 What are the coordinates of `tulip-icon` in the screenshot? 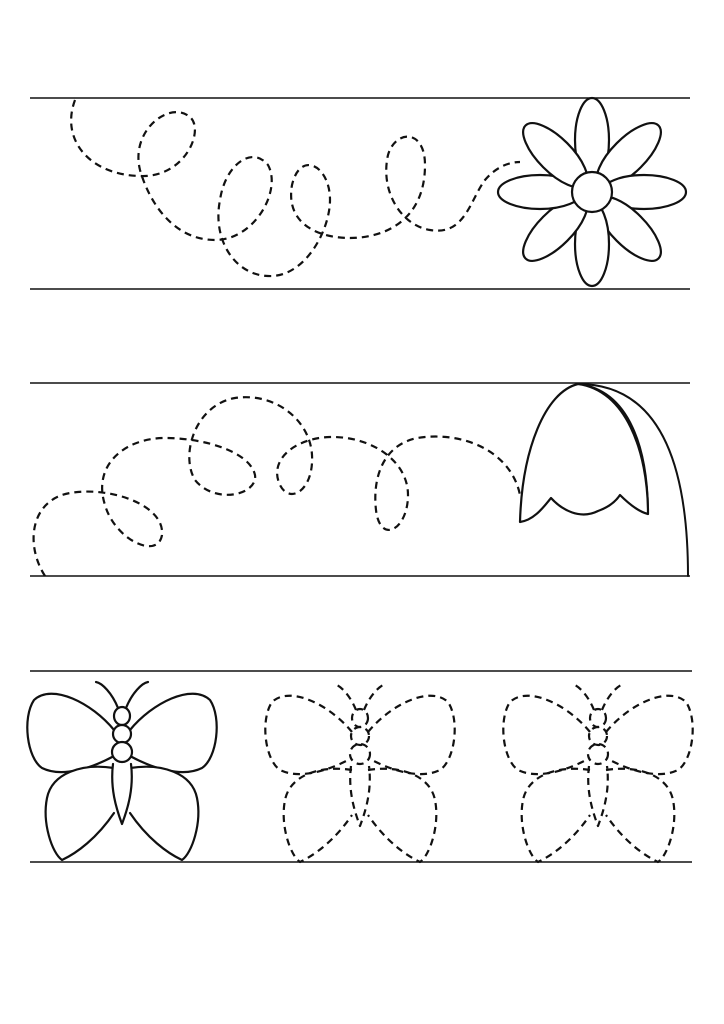 It's located at (603, 479).